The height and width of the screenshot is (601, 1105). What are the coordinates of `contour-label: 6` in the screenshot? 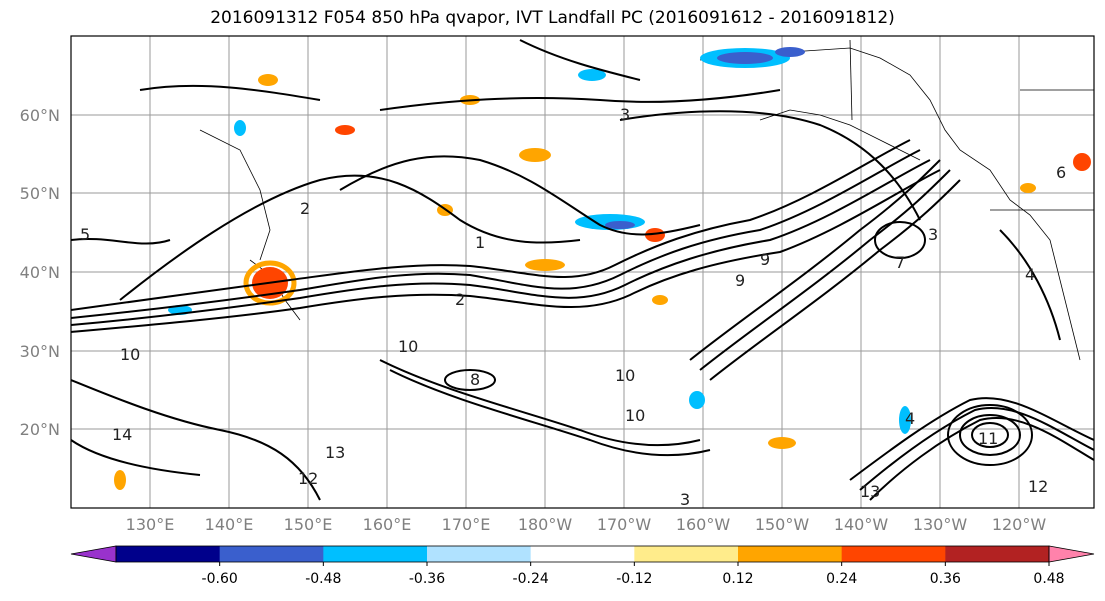 It's located at (1061, 172).